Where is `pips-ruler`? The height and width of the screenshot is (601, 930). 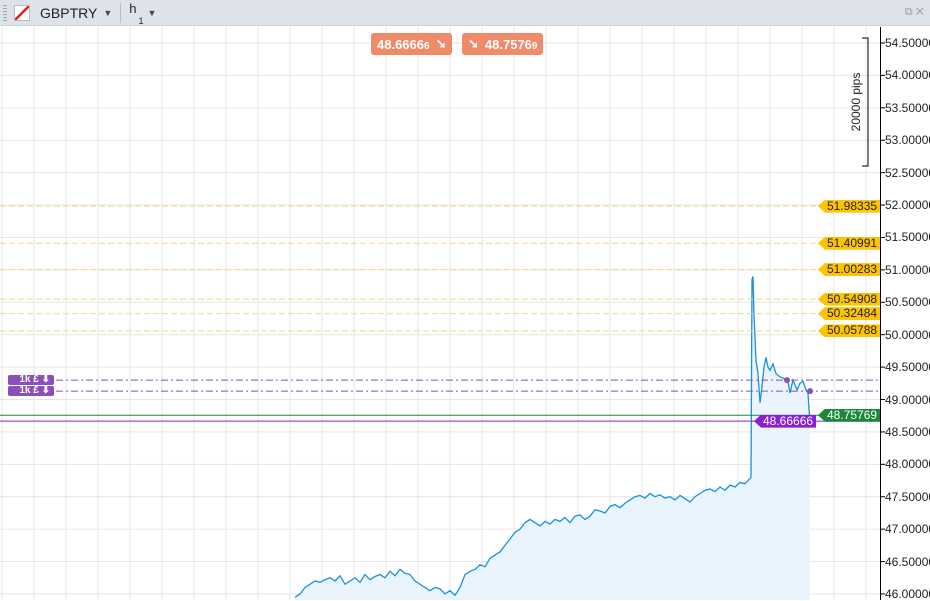 pips-ruler is located at coordinates (865, 102).